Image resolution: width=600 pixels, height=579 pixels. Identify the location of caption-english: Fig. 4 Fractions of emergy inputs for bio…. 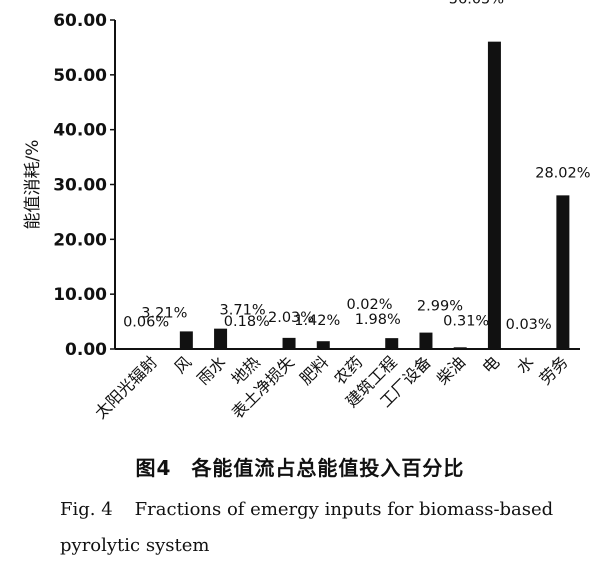
(320, 528).